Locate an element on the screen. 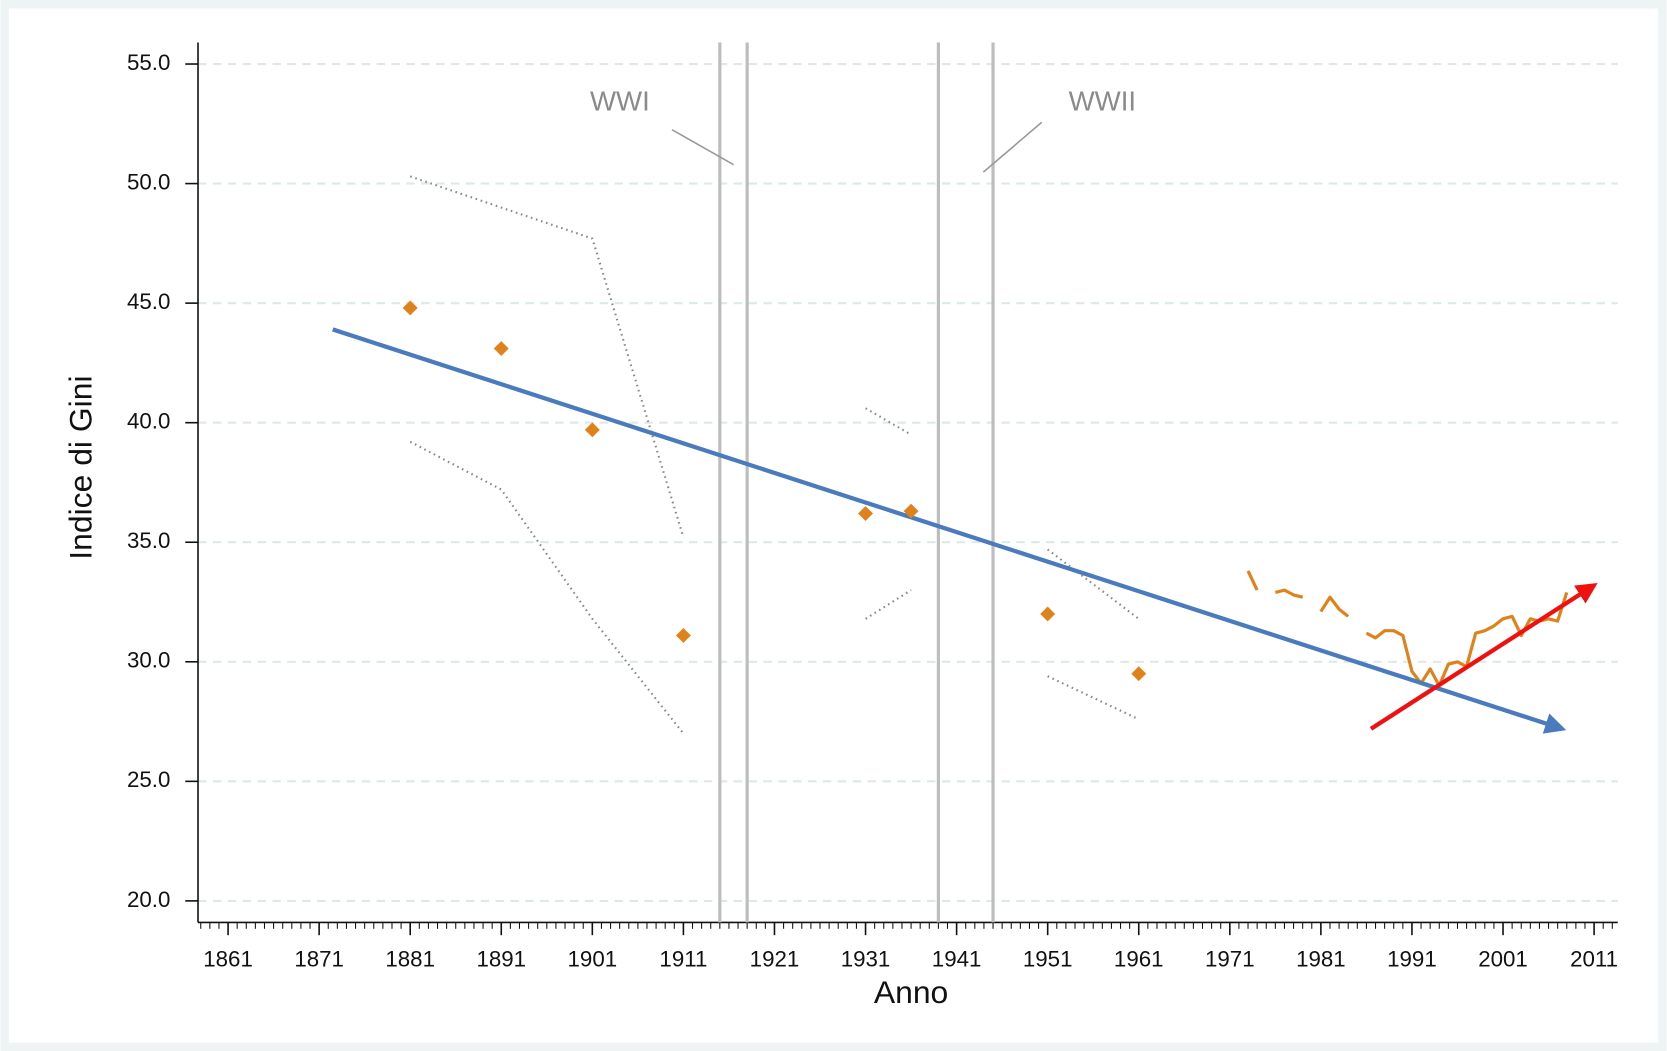  y-tick-label: 30.0 is located at coordinates (148, 660).